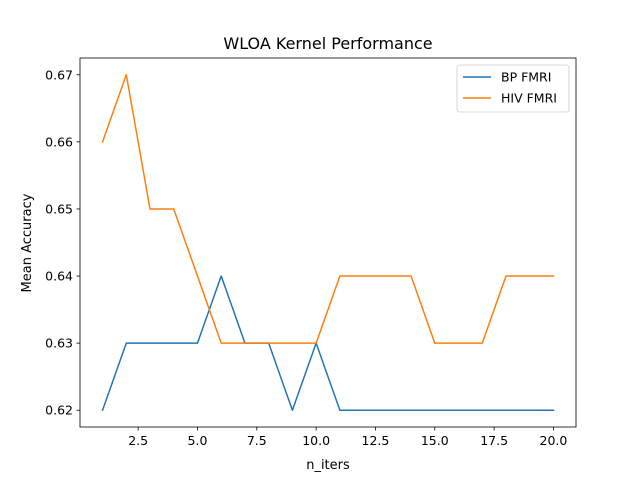 Image resolution: width=640 pixels, height=480 pixels. I want to click on y-tick-label: 0.67, so click(59, 74).